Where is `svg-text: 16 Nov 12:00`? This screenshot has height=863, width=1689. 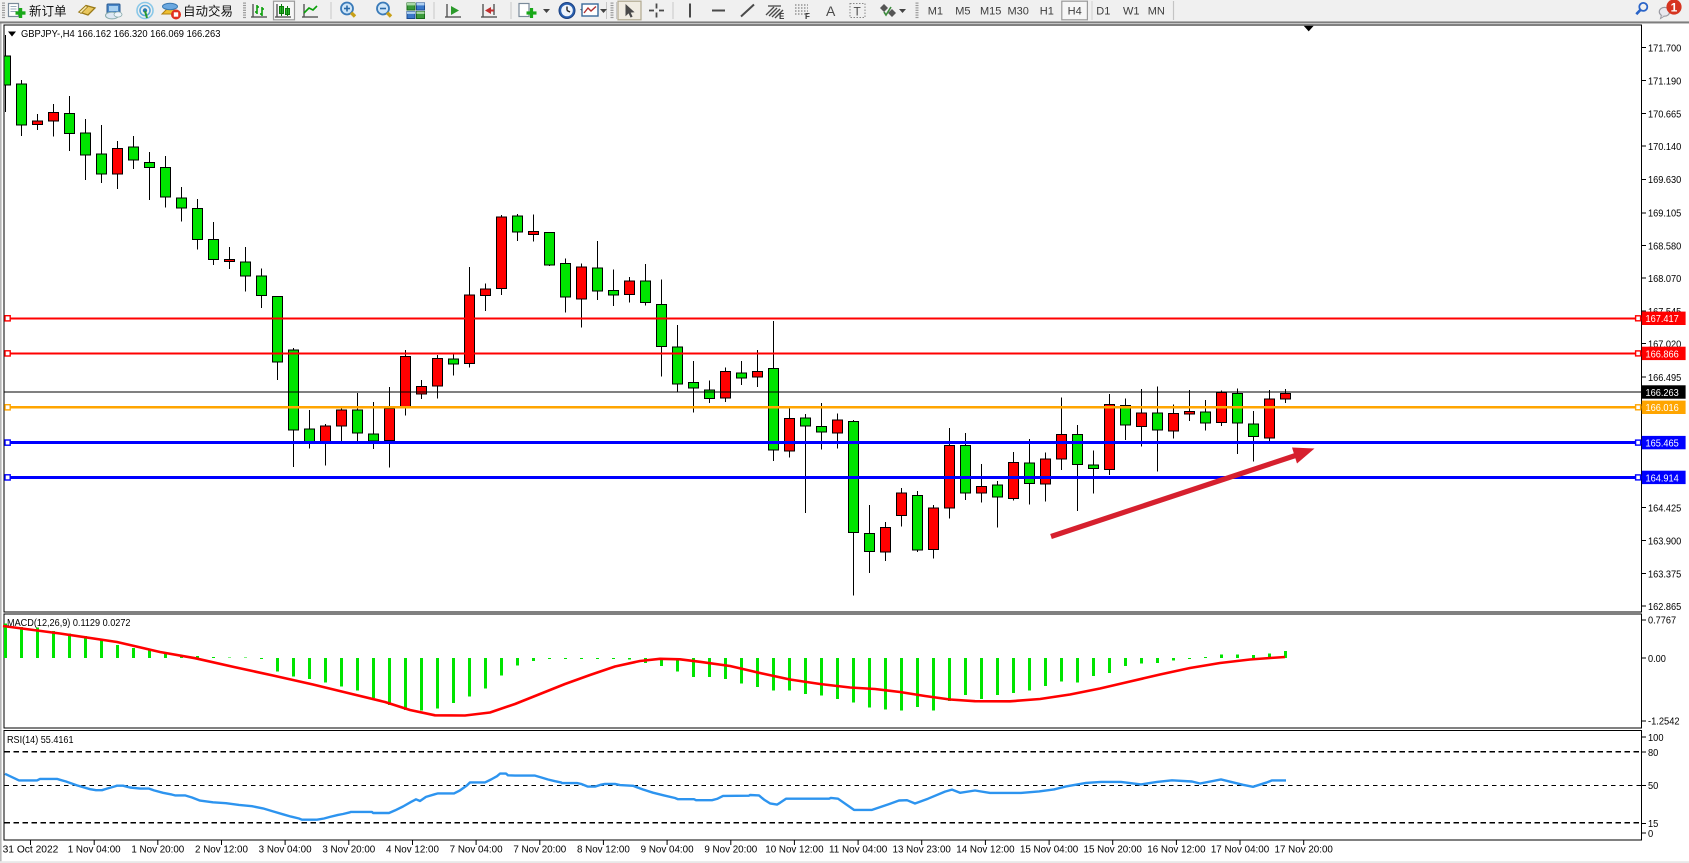 svg-text: 16 Nov 12:00 is located at coordinates (1176, 849).